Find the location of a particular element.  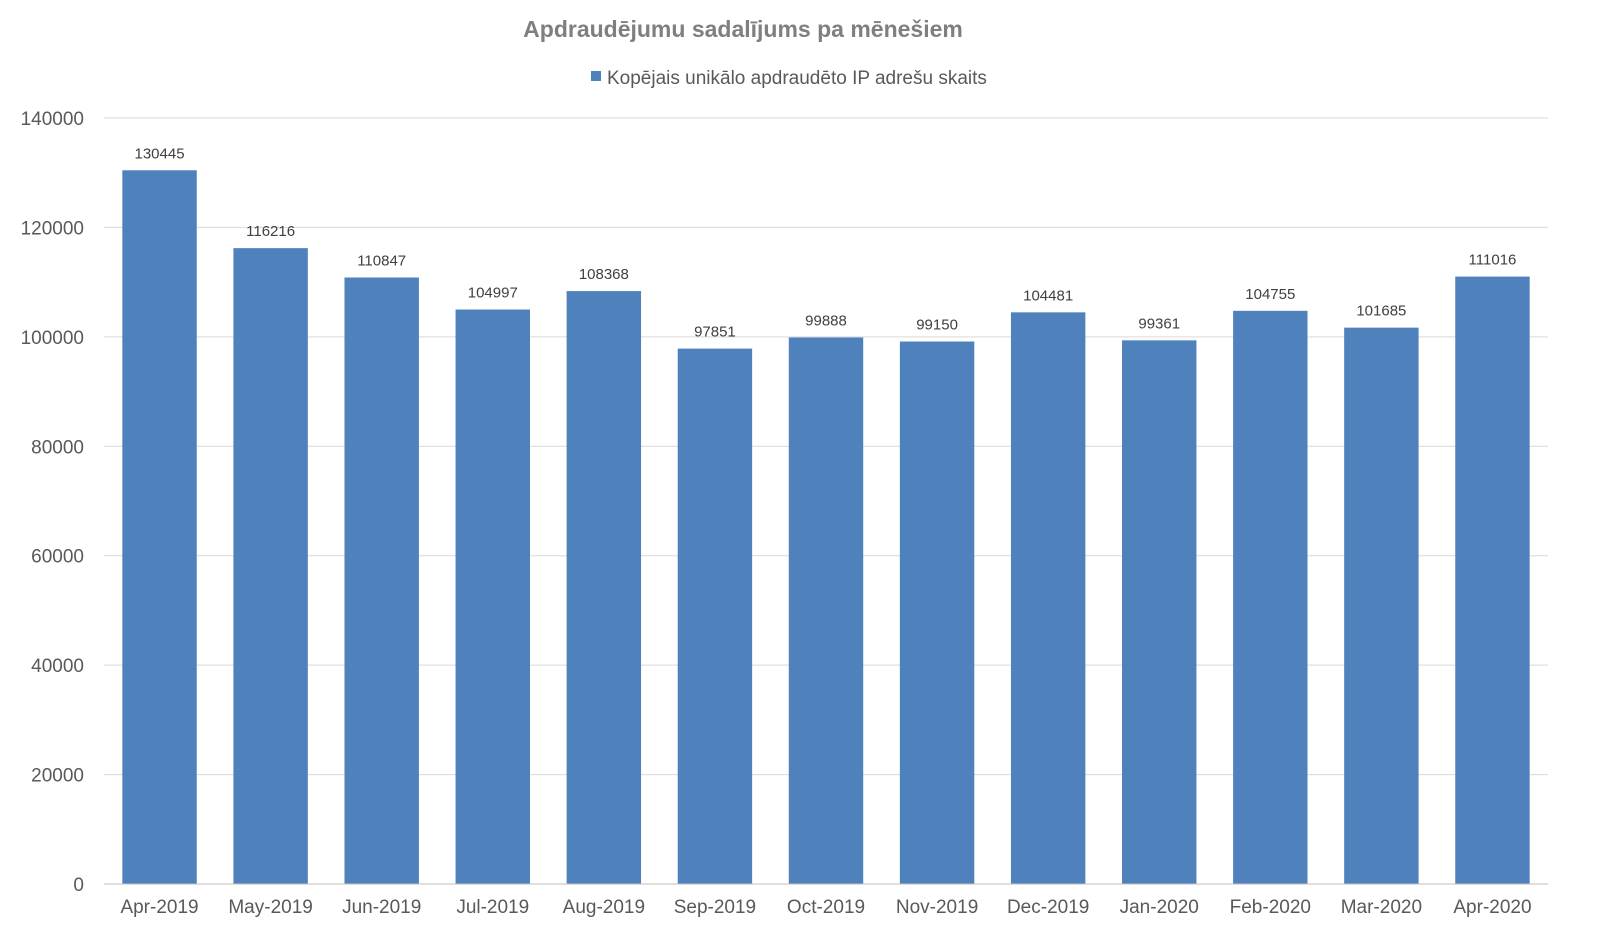

y-tick-label: 120000 is located at coordinates (52, 228).